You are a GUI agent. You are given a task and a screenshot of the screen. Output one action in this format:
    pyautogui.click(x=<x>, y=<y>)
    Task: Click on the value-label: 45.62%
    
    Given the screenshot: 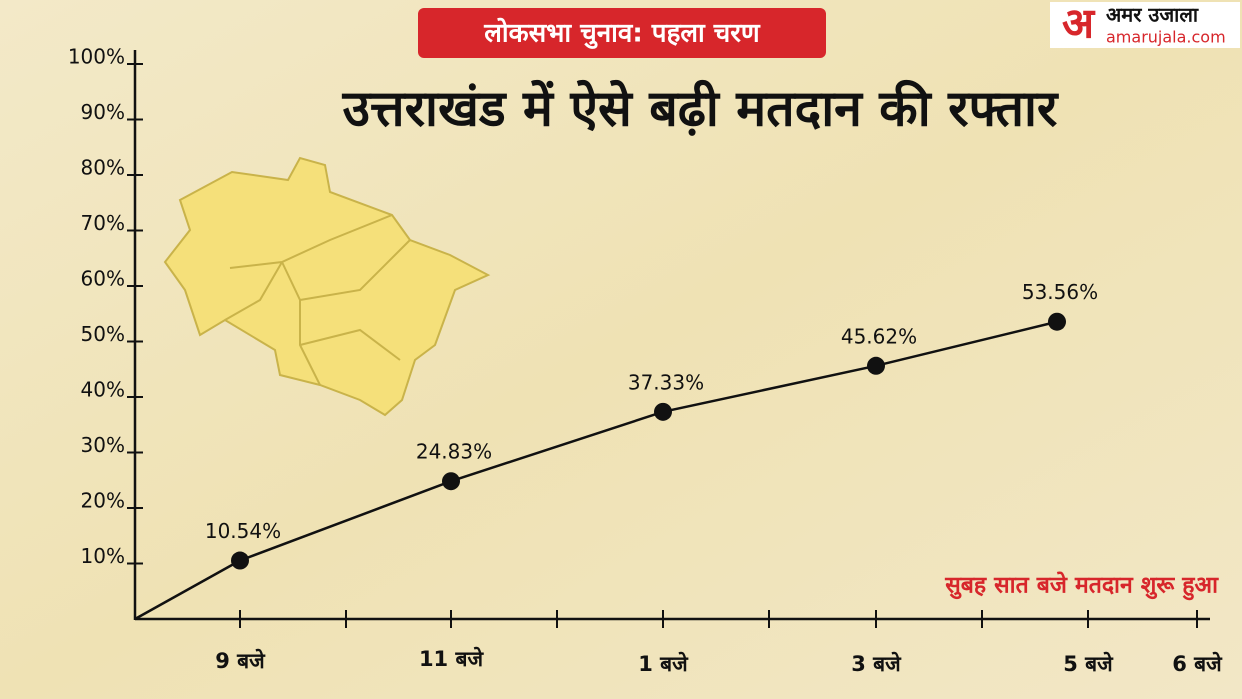 What is the action you would take?
    pyautogui.click(x=879, y=336)
    